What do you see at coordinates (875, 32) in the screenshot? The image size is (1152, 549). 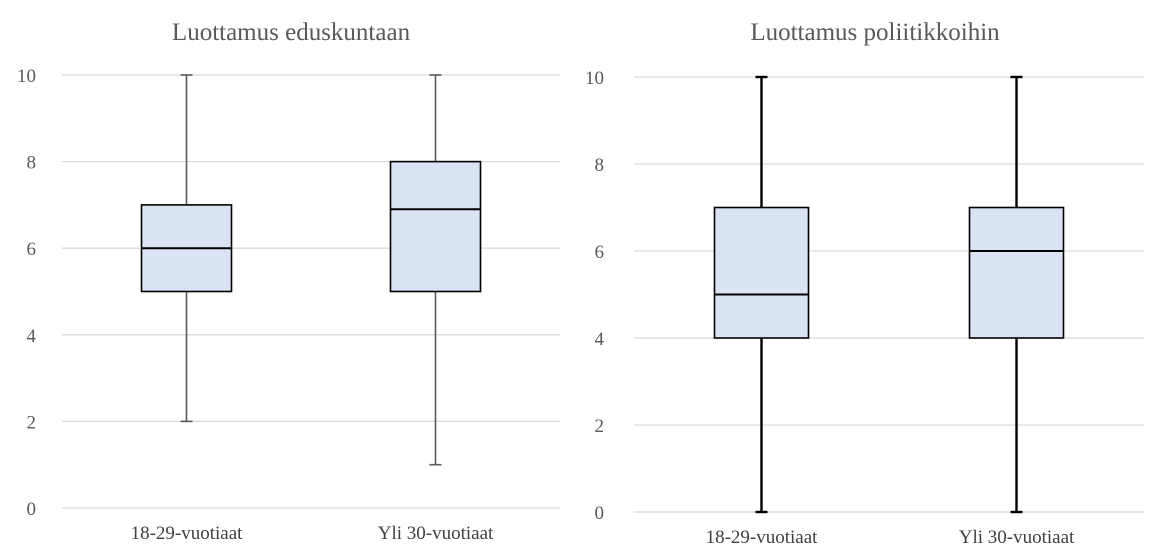 I see `chart-title: Luottamus poliitikkoihin` at bounding box center [875, 32].